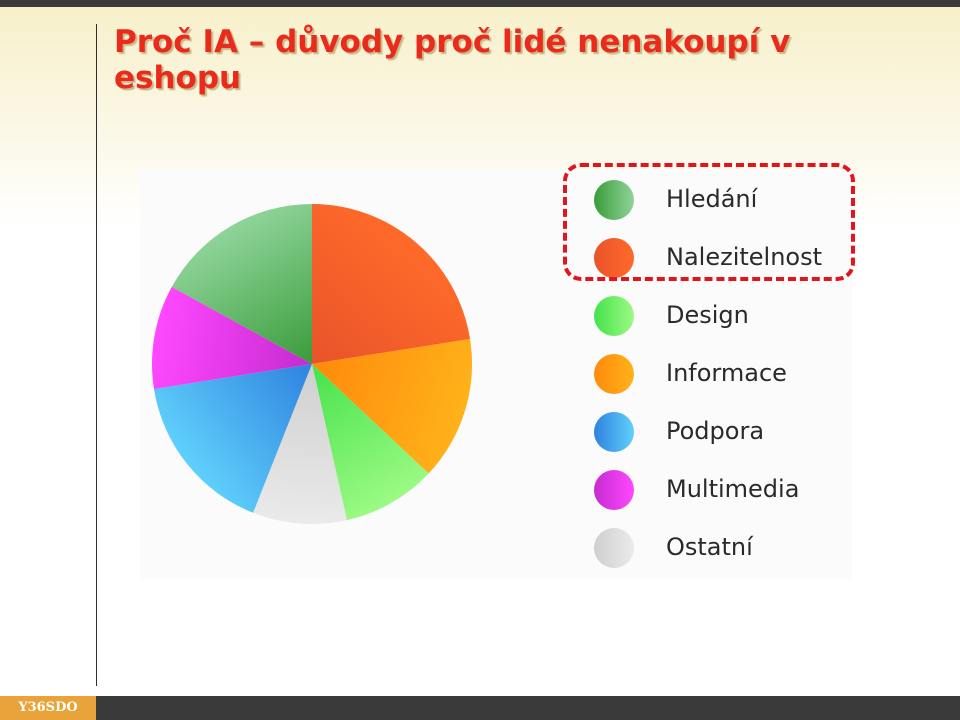 The image size is (960, 720). I want to click on legend-item: Design, so click(722, 321).